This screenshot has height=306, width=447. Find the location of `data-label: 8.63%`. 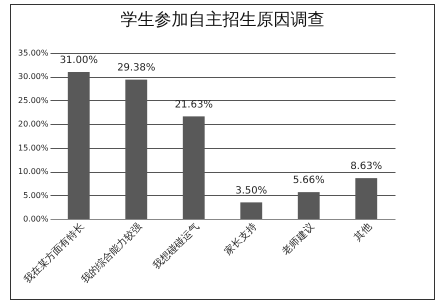

data-label: 8.63% is located at coordinates (366, 166).